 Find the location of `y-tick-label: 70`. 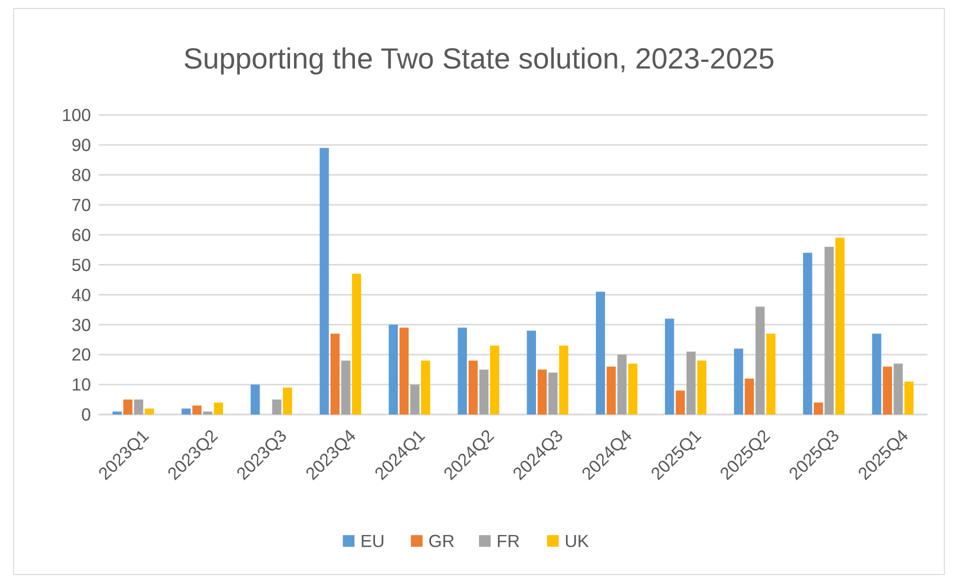

y-tick-label: 70 is located at coordinates (81, 204).